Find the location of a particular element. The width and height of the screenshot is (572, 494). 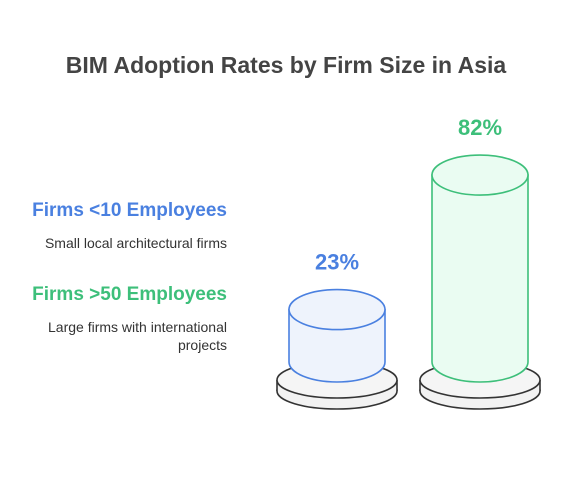

legend-description: Small local architectural firms is located at coordinates (135, 243).